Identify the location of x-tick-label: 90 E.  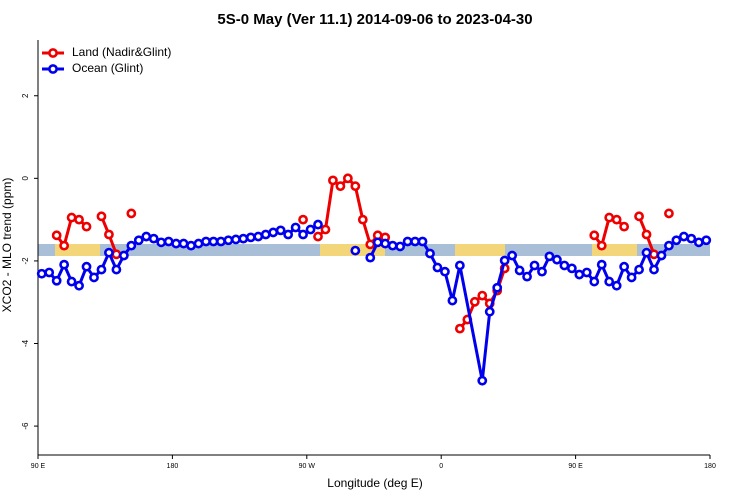
(575, 466).